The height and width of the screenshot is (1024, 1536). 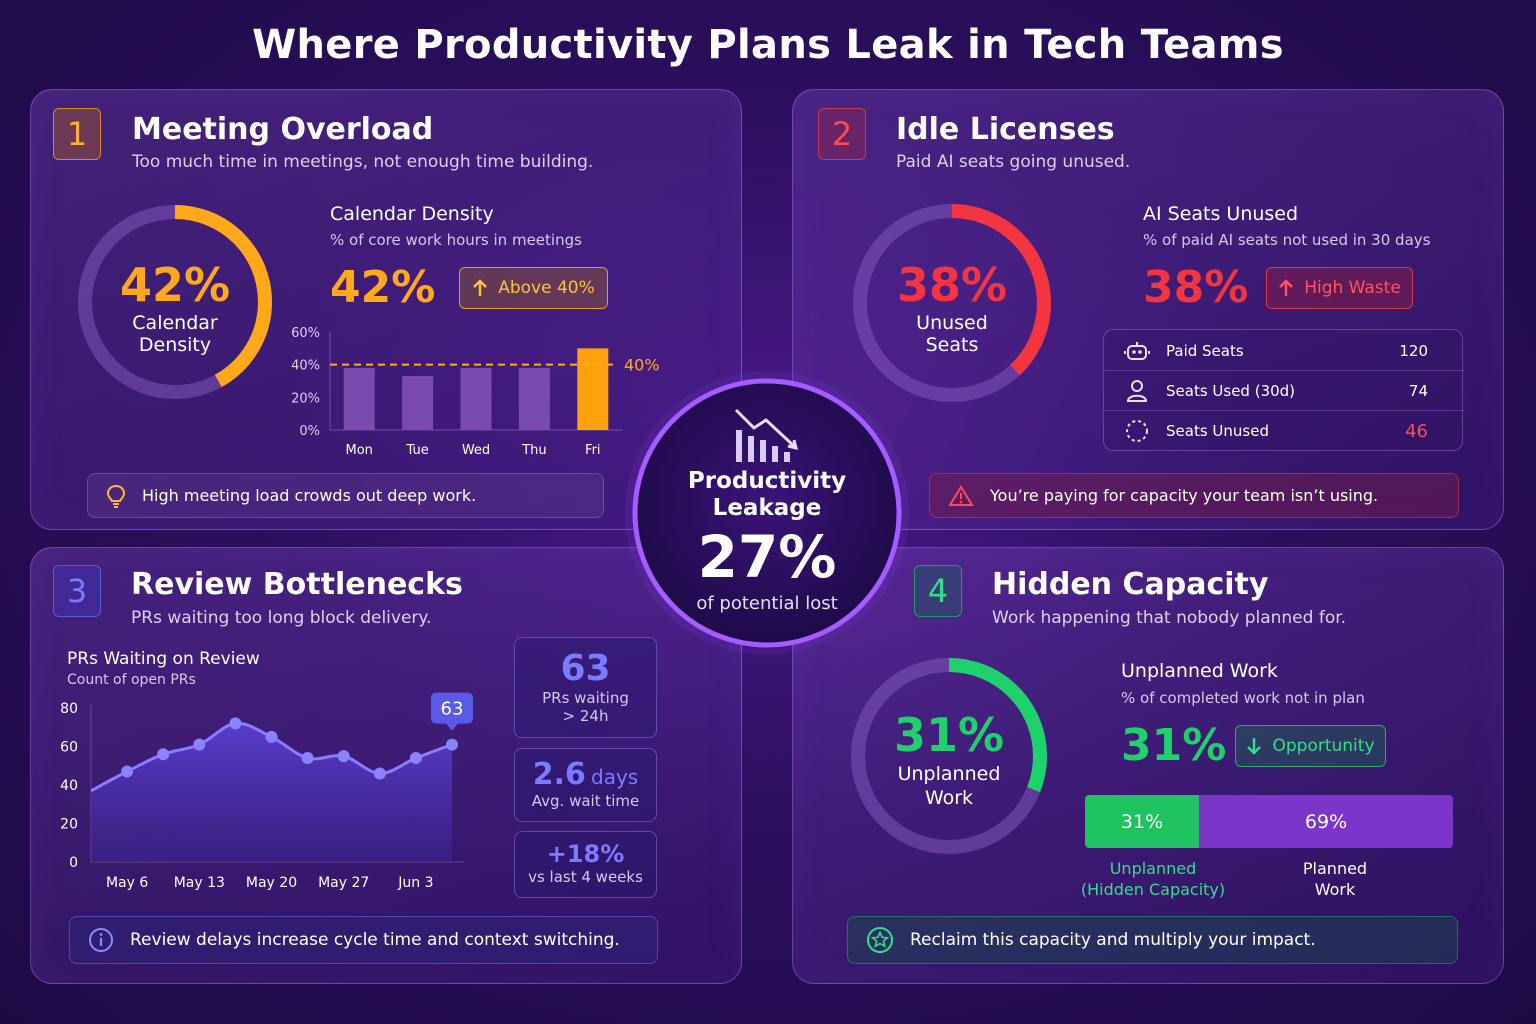 I want to click on ring-label-line2: Seats, so click(x=952, y=345).